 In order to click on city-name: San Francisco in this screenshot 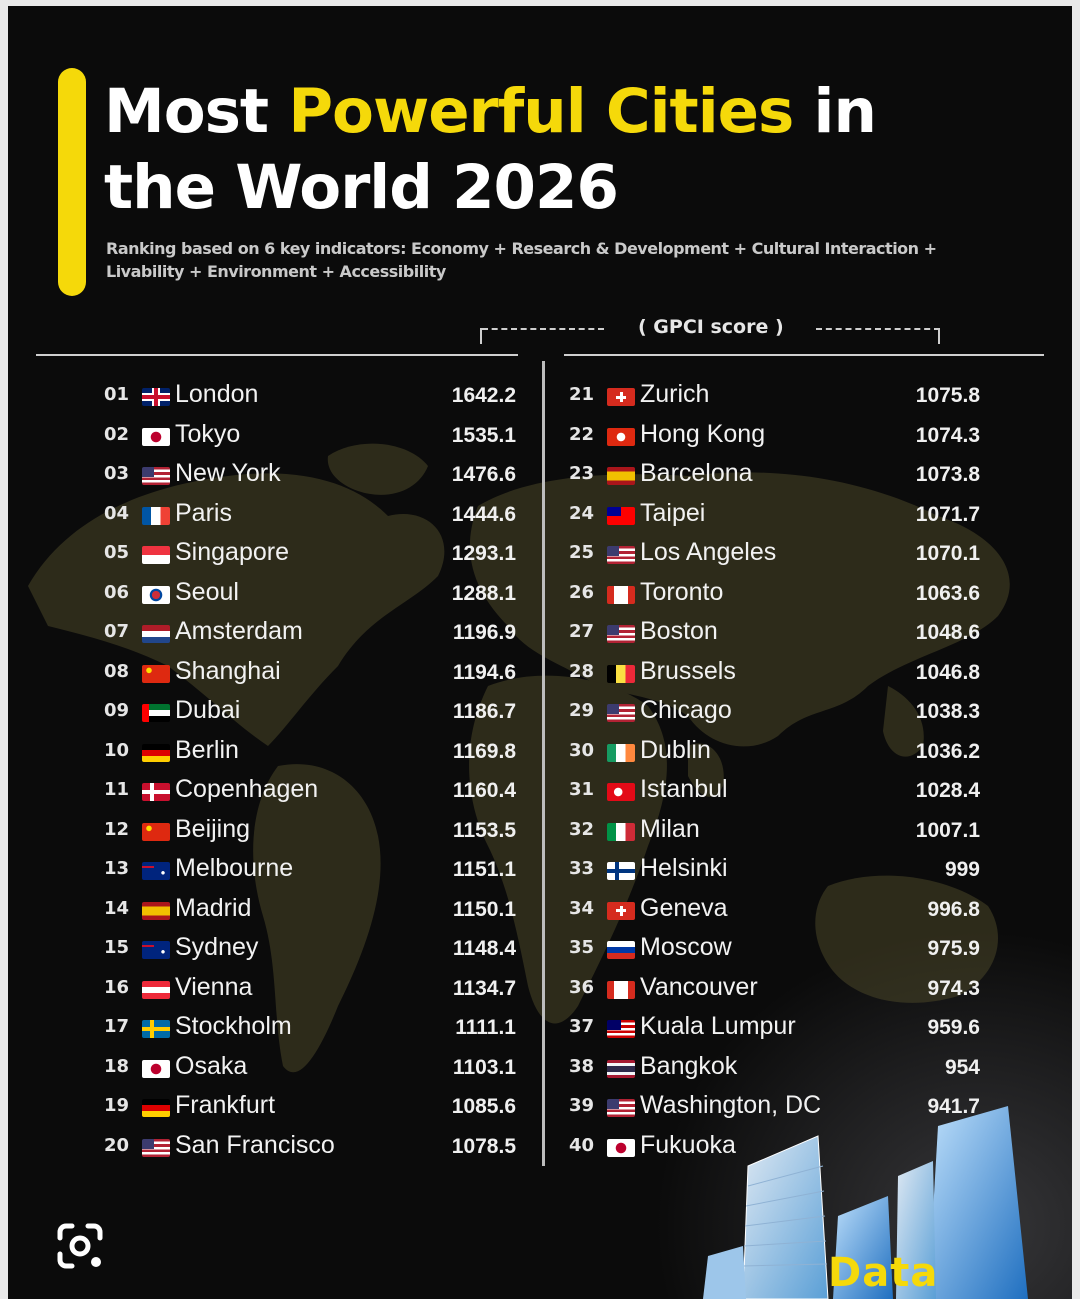, I will do `click(255, 1144)`.